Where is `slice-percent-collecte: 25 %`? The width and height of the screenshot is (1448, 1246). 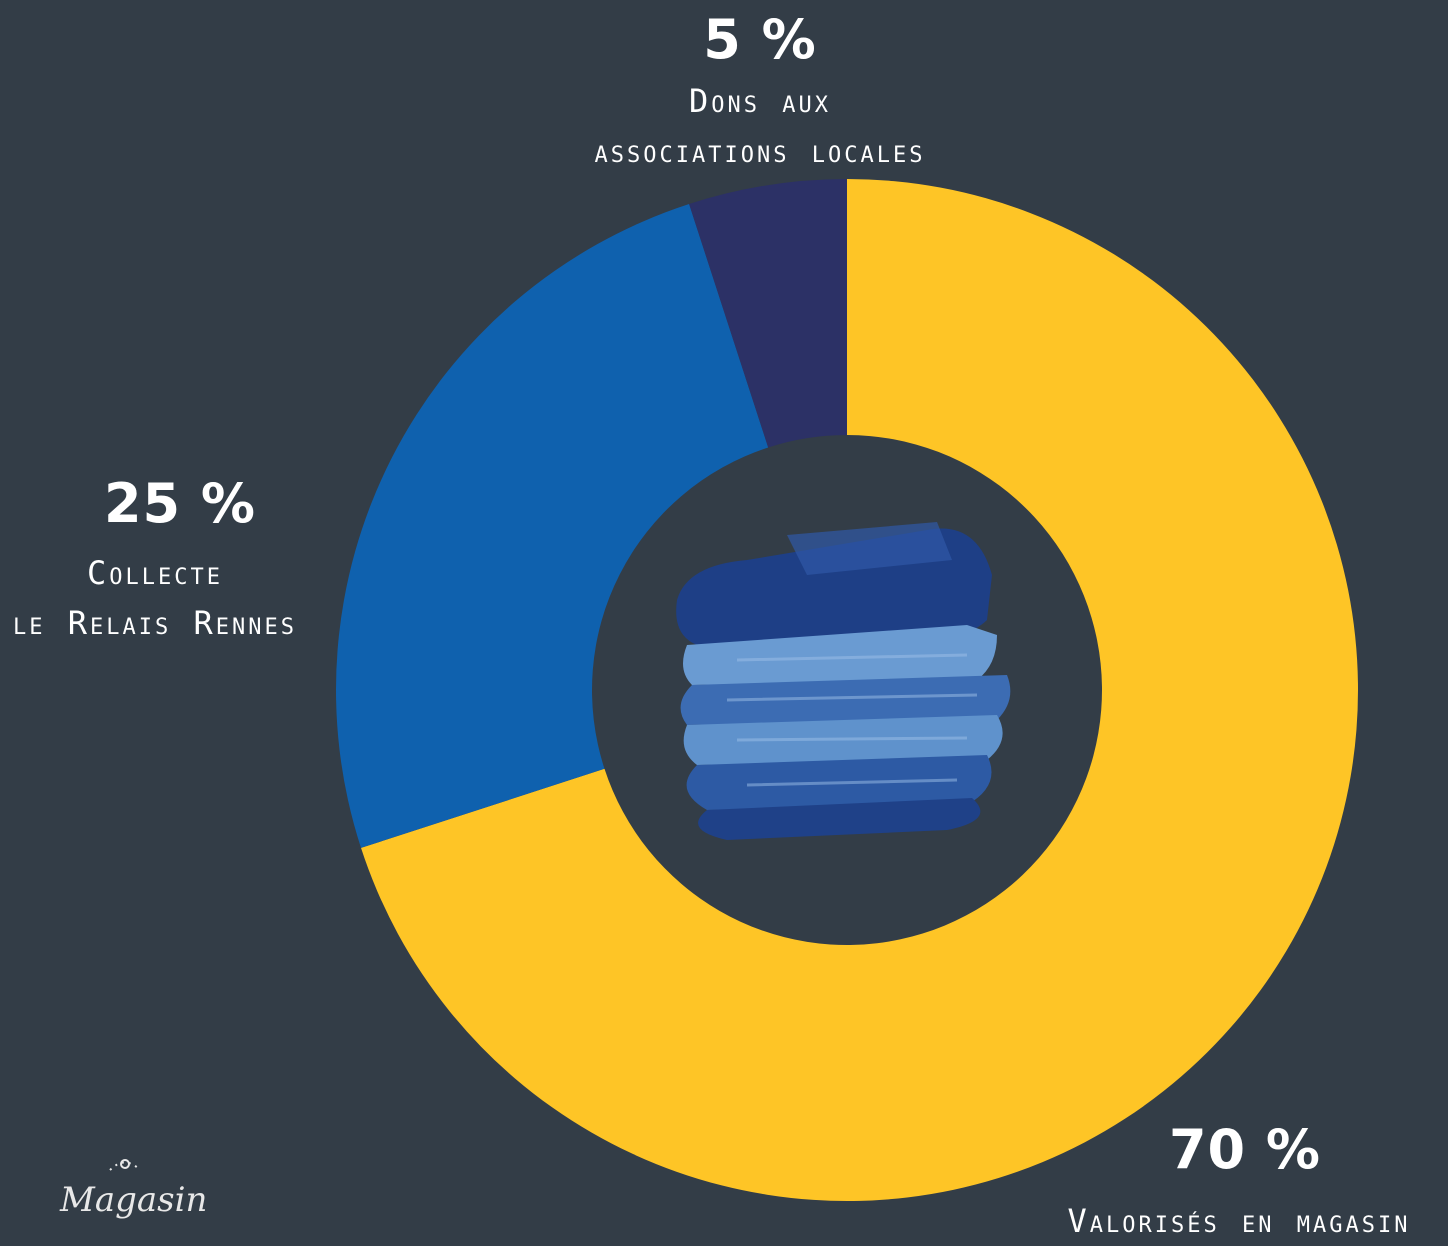
slice-percent-collecte: 25 % is located at coordinates (180, 503).